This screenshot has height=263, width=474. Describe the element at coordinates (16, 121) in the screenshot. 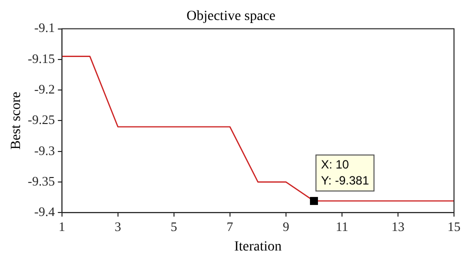

I see `y-axis-title: Best score` at that location.